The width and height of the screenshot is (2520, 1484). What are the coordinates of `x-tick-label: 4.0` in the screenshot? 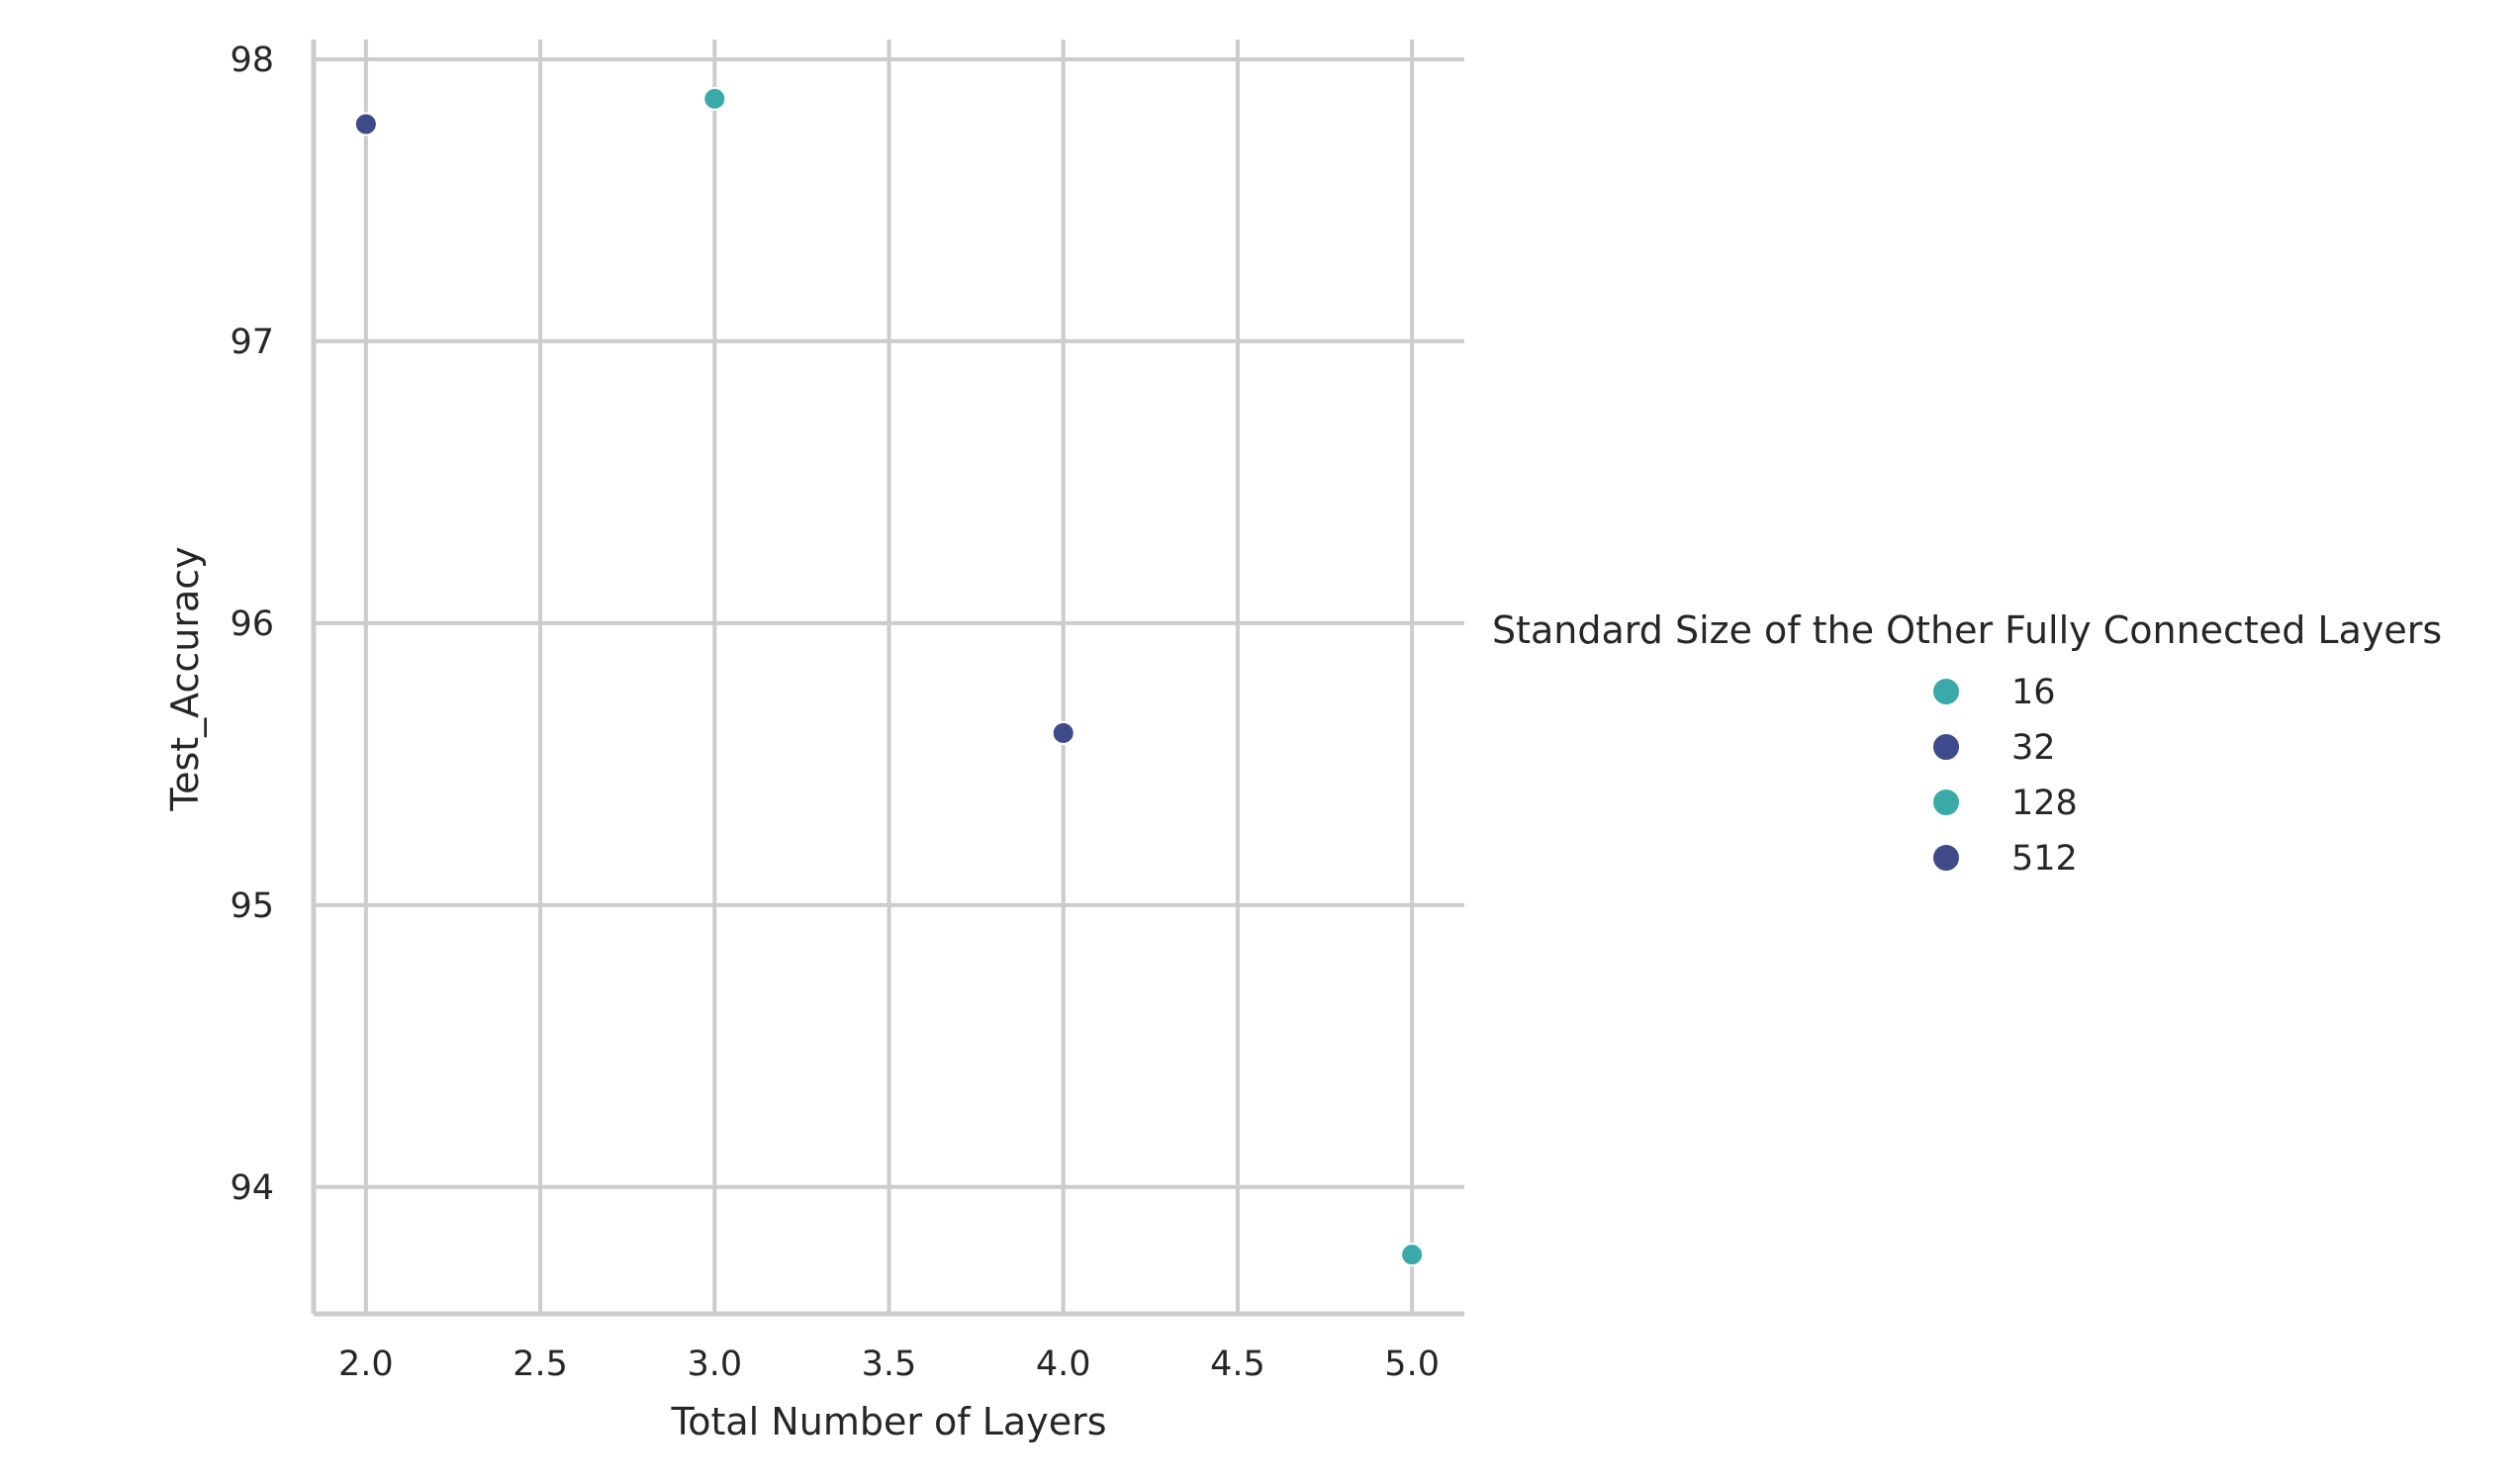 It's located at (1063, 1364).